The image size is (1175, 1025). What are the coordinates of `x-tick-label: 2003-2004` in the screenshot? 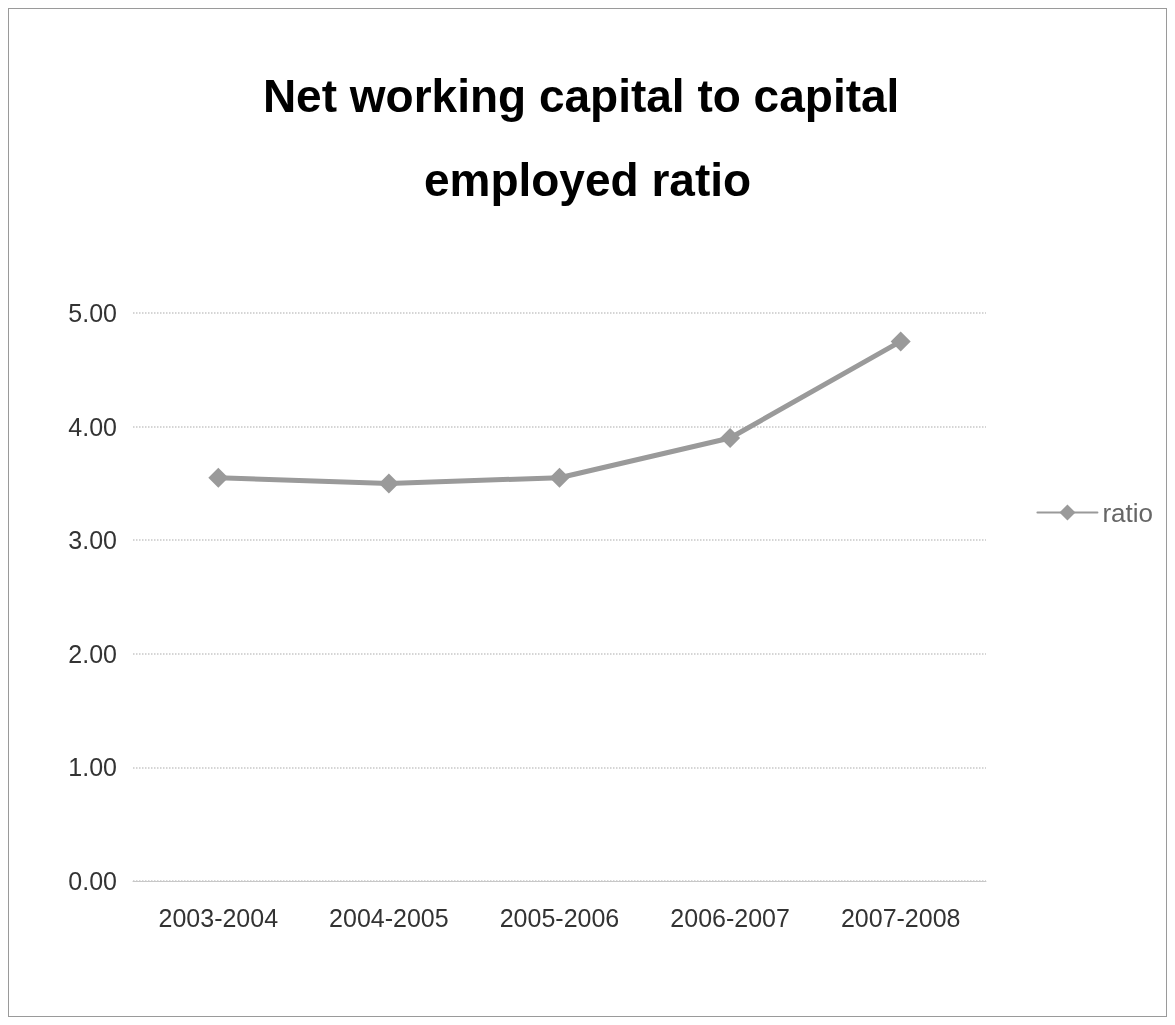 It's located at (218, 917).